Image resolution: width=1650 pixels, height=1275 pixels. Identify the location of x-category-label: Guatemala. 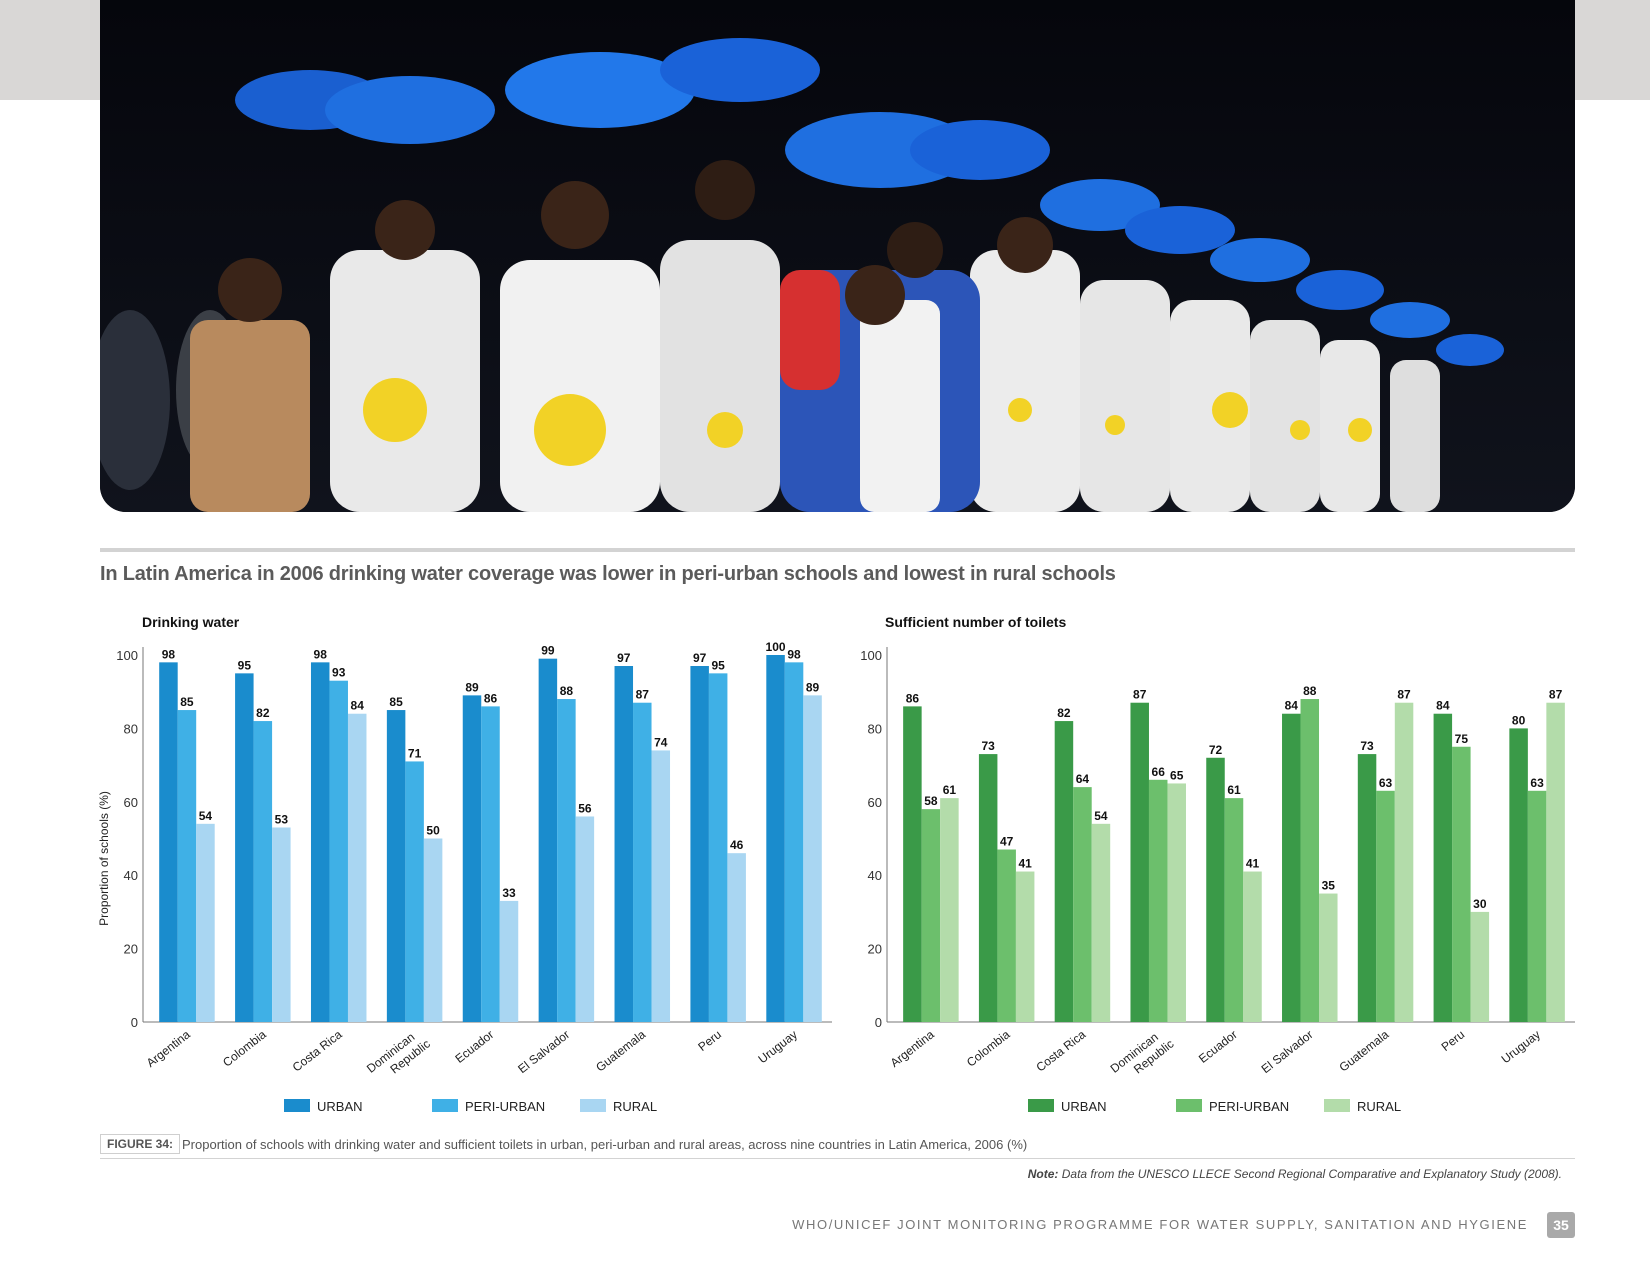
(1364, 1050).